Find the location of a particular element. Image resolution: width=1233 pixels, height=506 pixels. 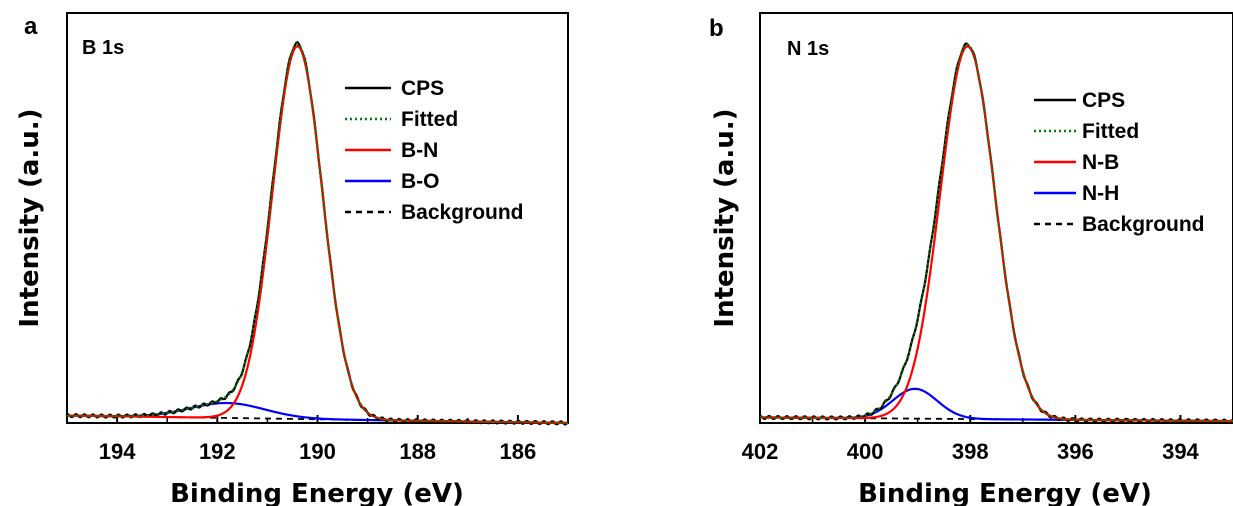

x-tick-label-b-2: 398 is located at coordinates (970, 451).